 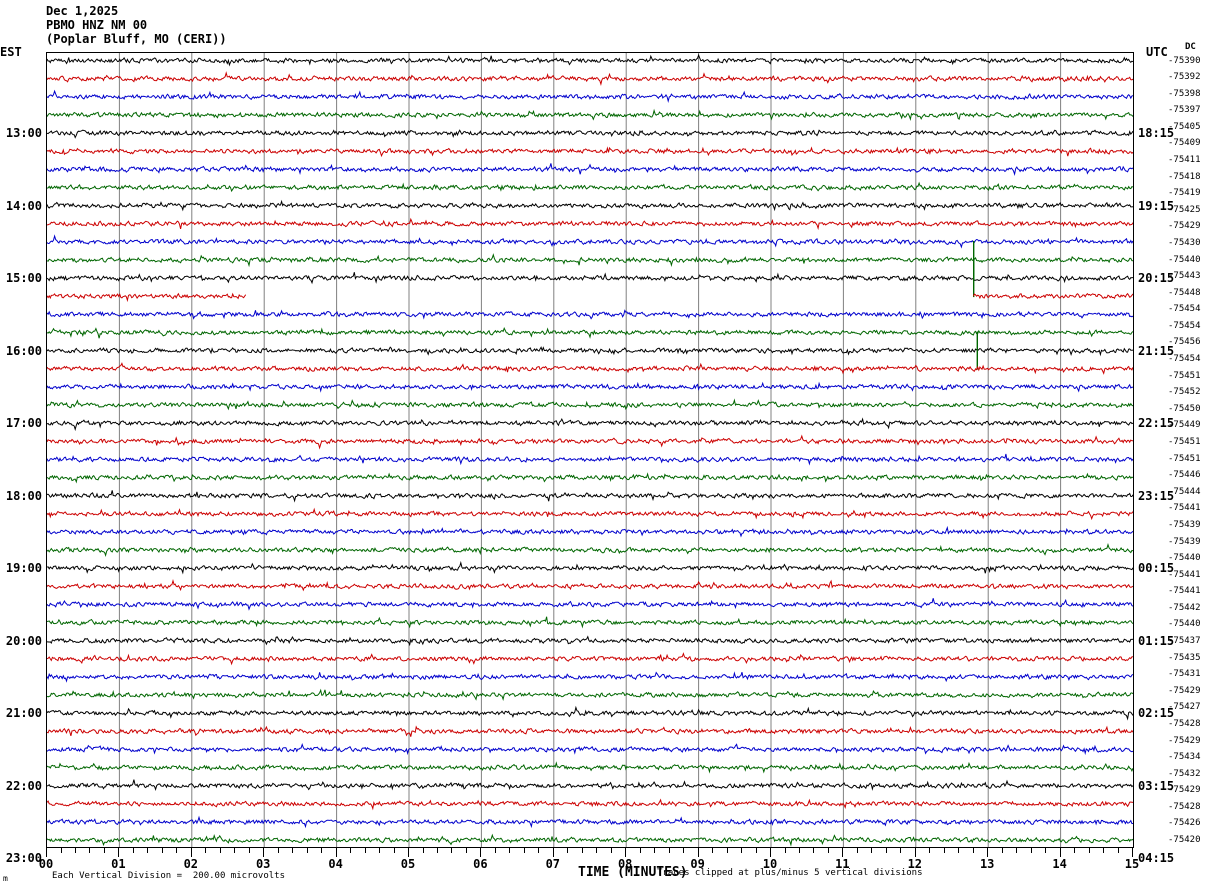 What do you see at coordinates (1059, 864) in the screenshot?
I see `x-axis-tick-label: 14` at bounding box center [1059, 864].